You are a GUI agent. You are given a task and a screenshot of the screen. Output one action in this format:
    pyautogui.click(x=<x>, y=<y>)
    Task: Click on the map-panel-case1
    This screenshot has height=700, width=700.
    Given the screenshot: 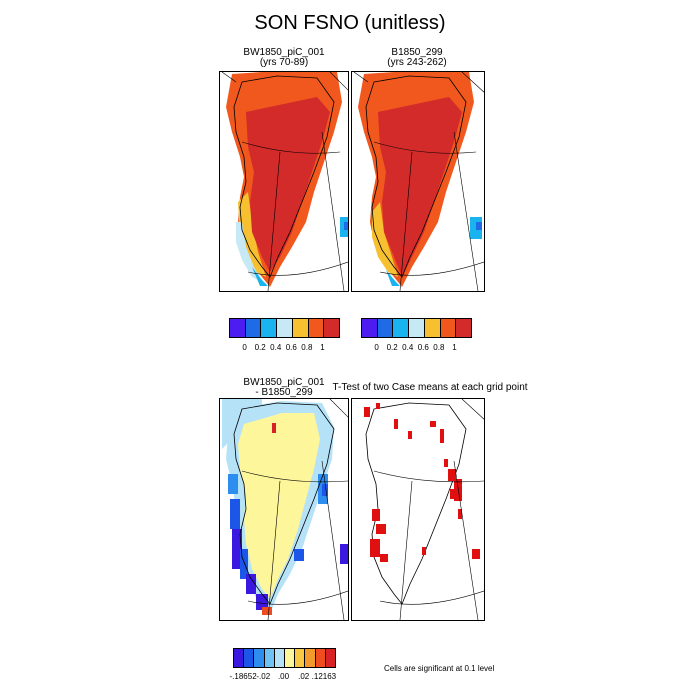 What is the action you would take?
    pyautogui.click(x=284, y=181)
    